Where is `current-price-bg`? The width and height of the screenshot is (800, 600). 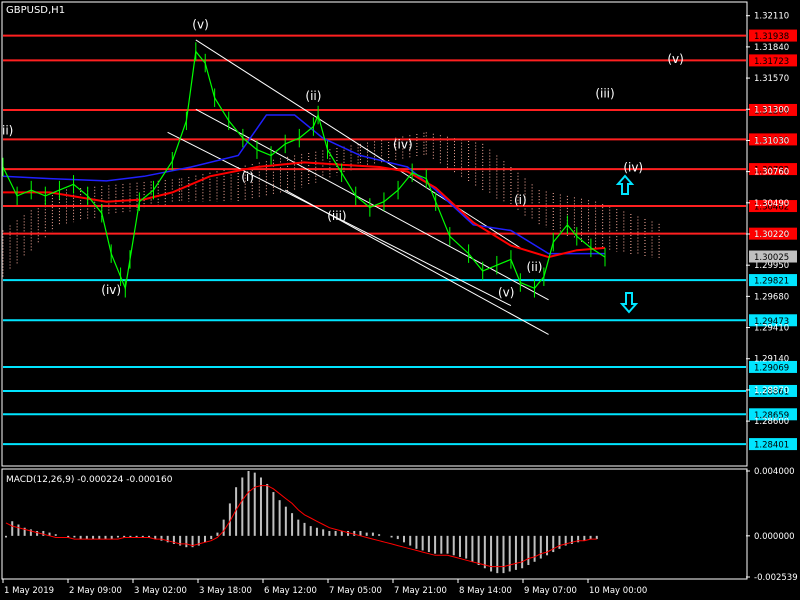
current-price-bg is located at coordinates (773, 256).